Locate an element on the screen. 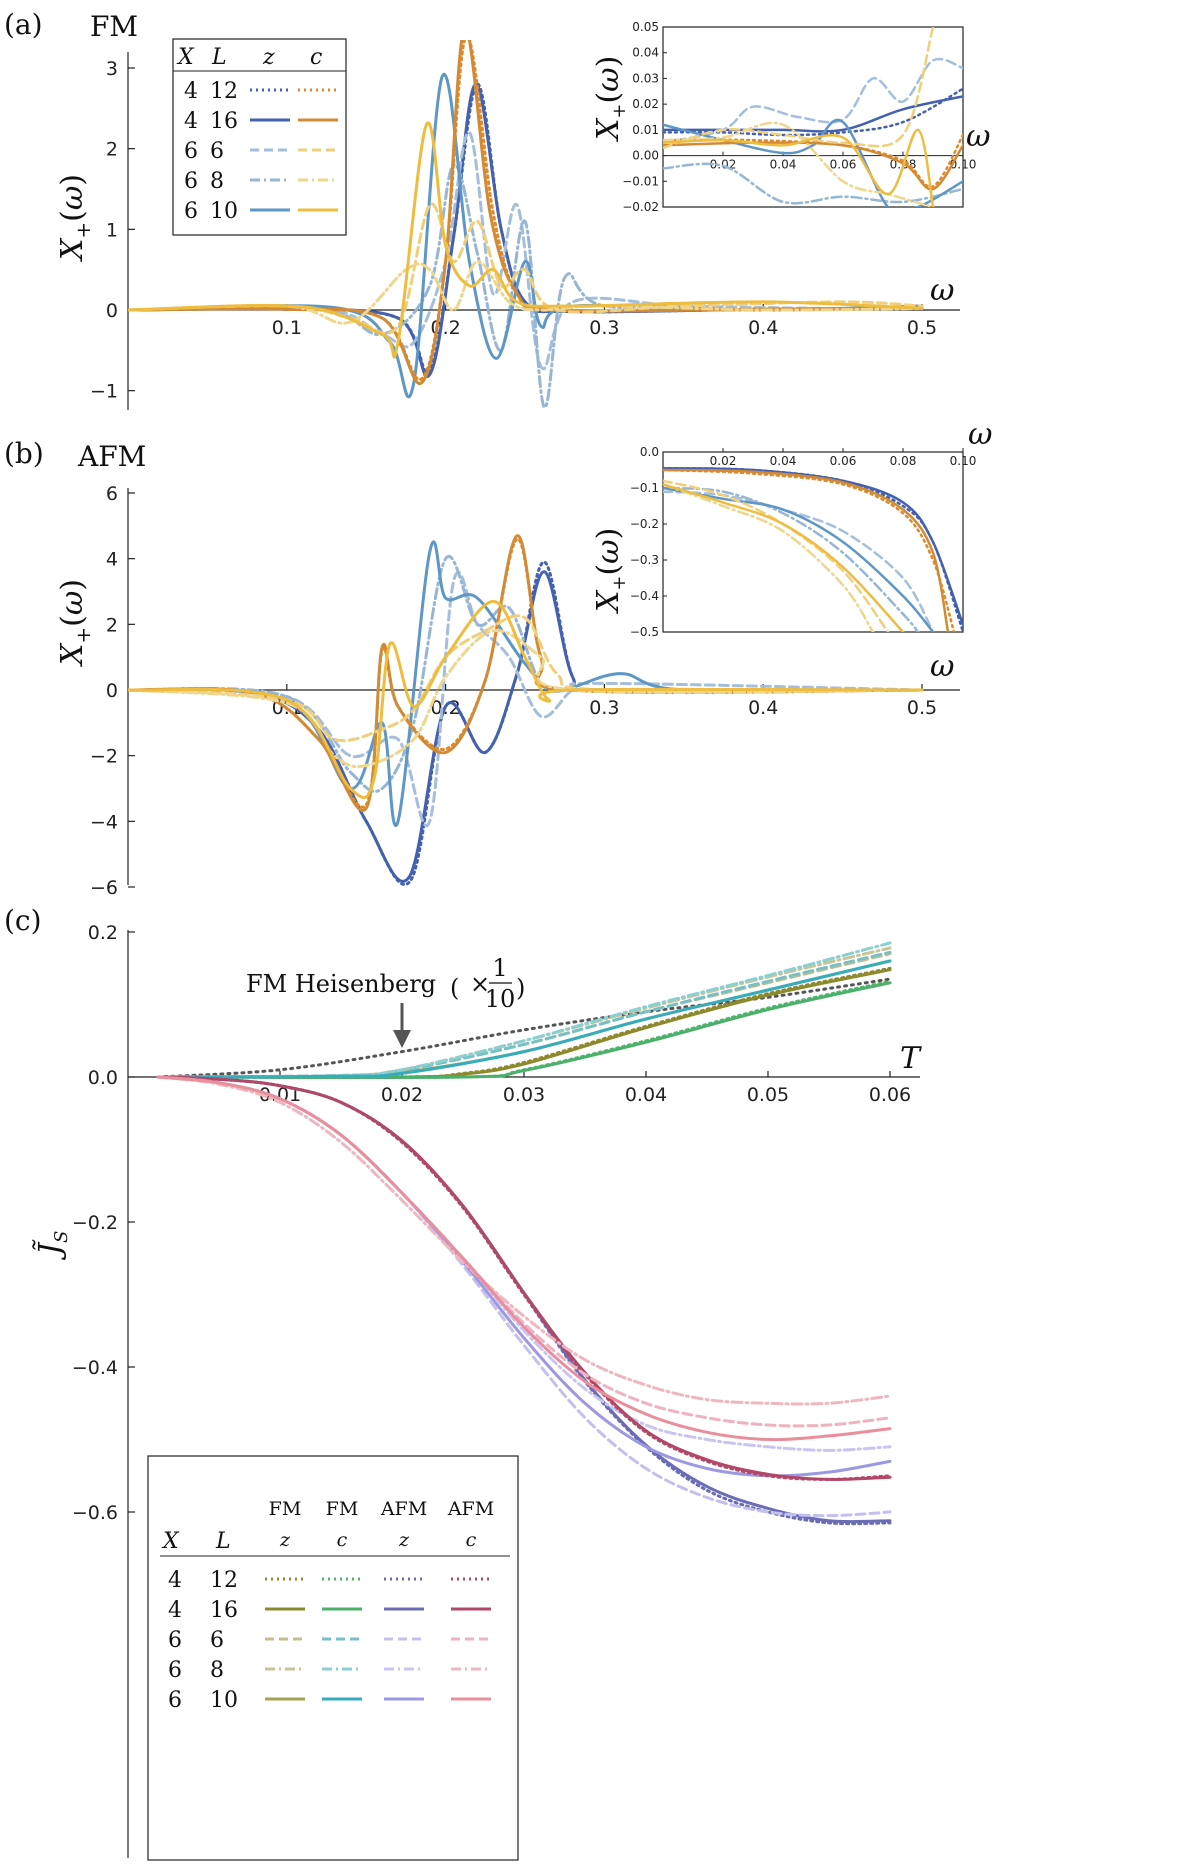 This screenshot has width=1196, height=1868. inset-series-a is located at coordinates (813, 117).